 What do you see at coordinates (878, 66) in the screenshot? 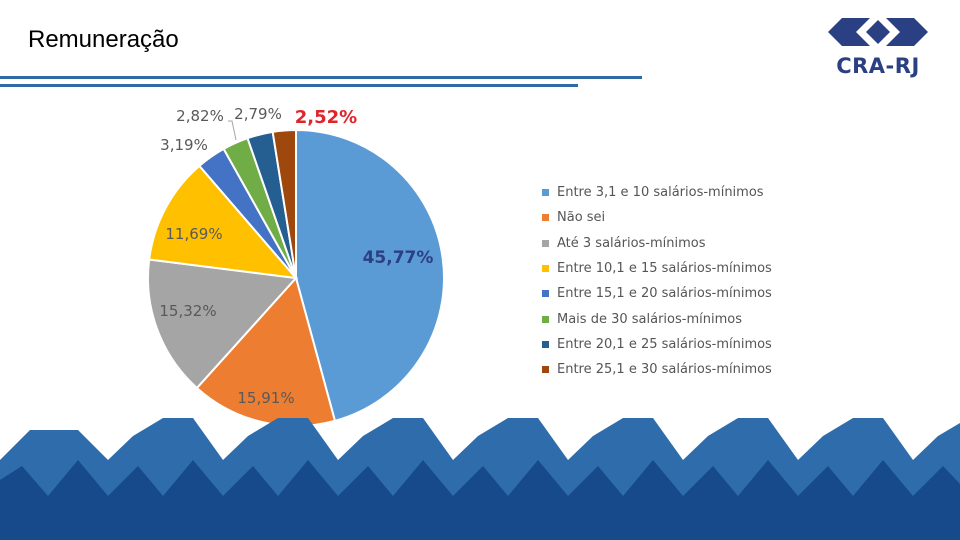
I see `logo-text: CRA-RJ` at bounding box center [878, 66].